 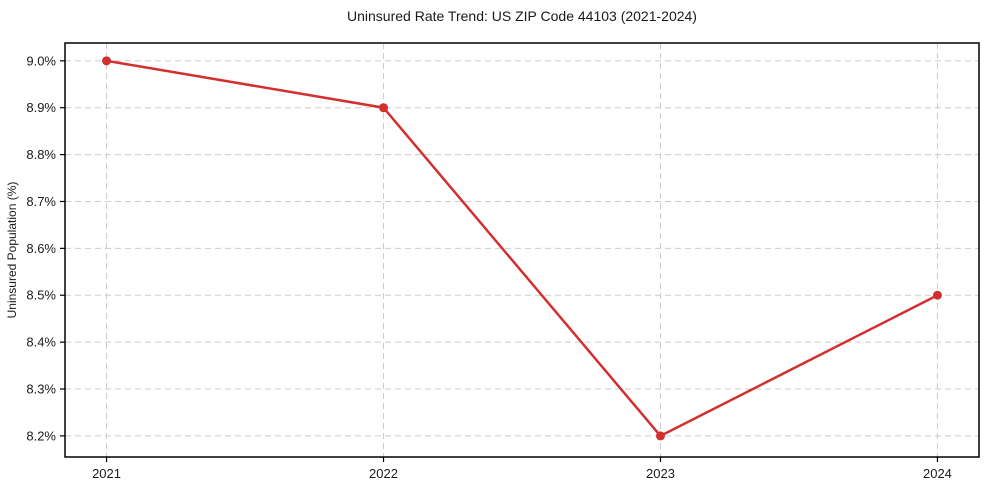 I want to click on y-tick-label: 8.8%, so click(x=41, y=154).